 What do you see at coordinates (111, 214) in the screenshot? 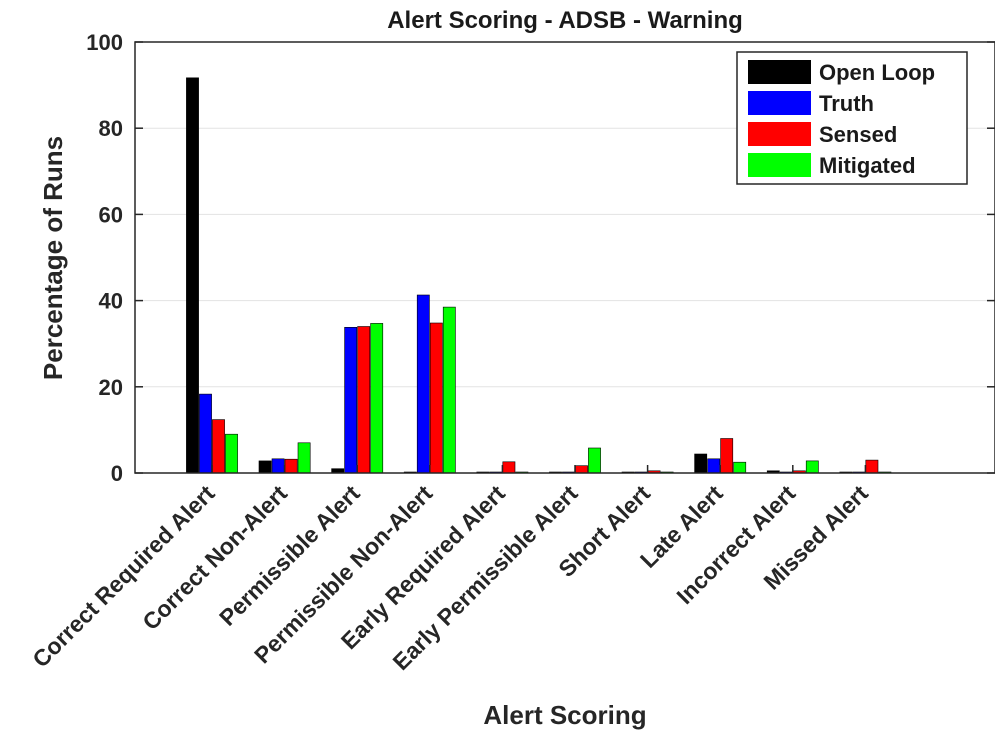
I see `y-tick-label: 60` at bounding box center [111, 214].